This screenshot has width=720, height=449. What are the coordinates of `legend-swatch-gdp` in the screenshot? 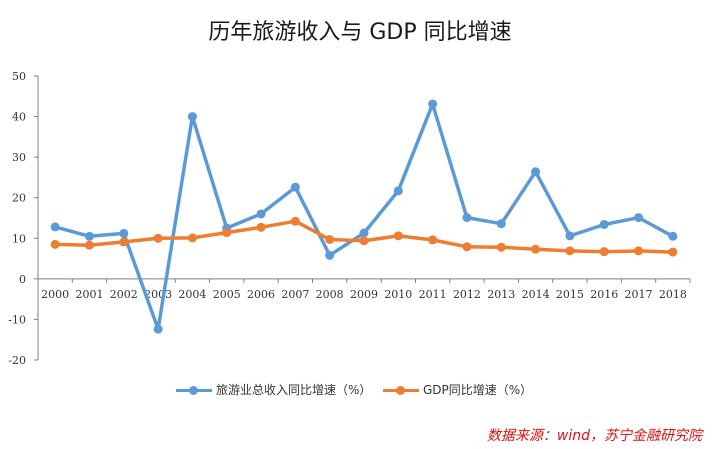 It's located at (401, 390).